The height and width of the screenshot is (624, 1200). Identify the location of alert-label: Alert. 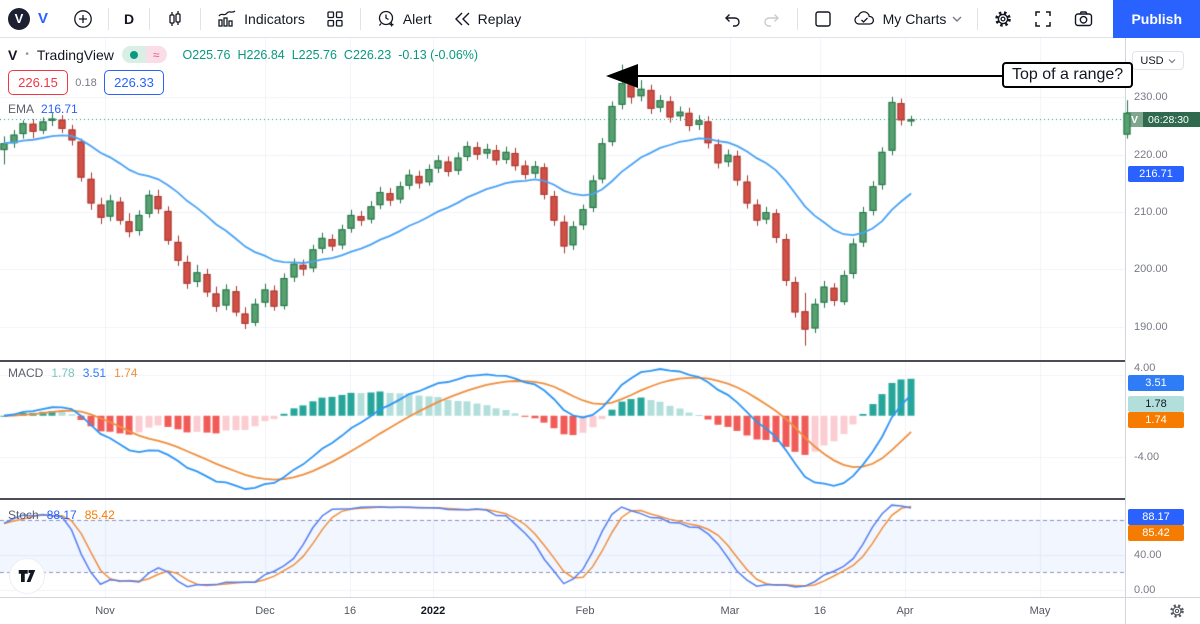
(417, 18).